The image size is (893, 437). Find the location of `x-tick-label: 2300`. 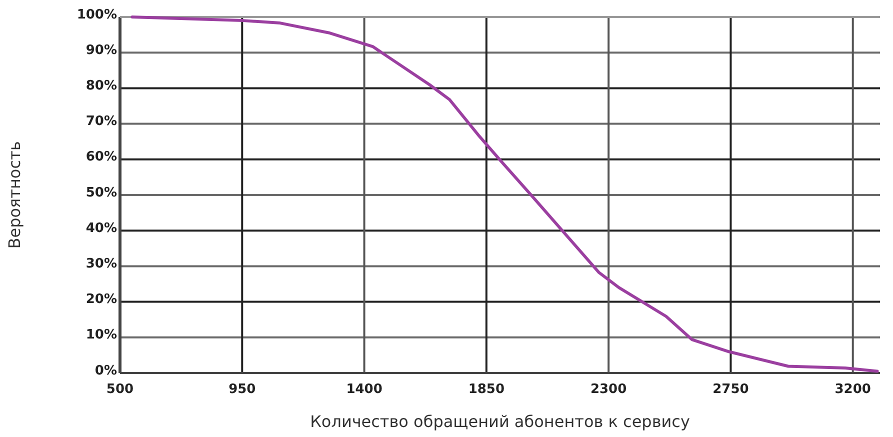

x-tick-label: 2300 is located at coordinates (608, 389).